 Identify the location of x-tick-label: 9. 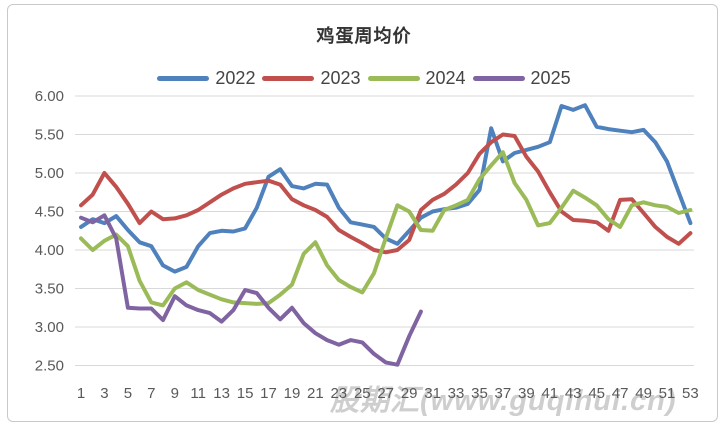
(175, 393).